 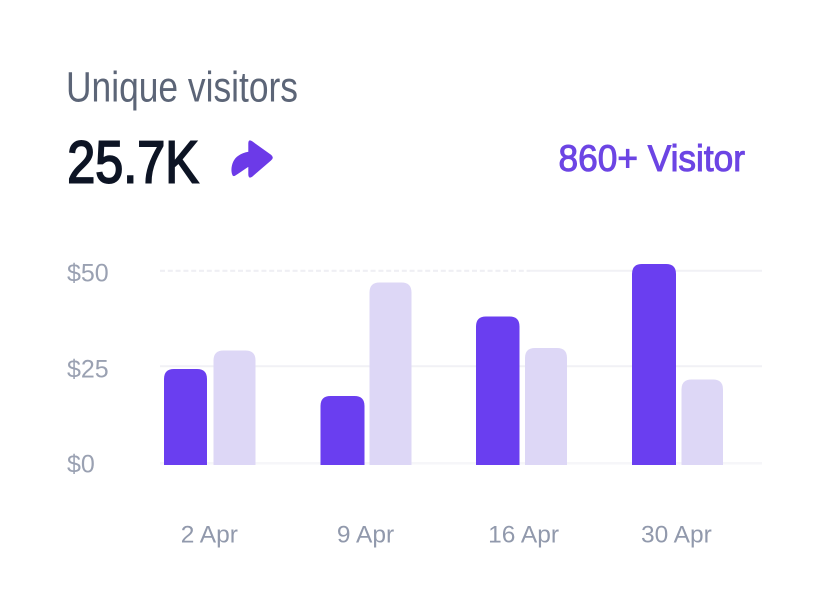 What do you see at coordinates (88, 274) in the screenshot?
I see `svg-text: $50` at bounding box center [88, 274].